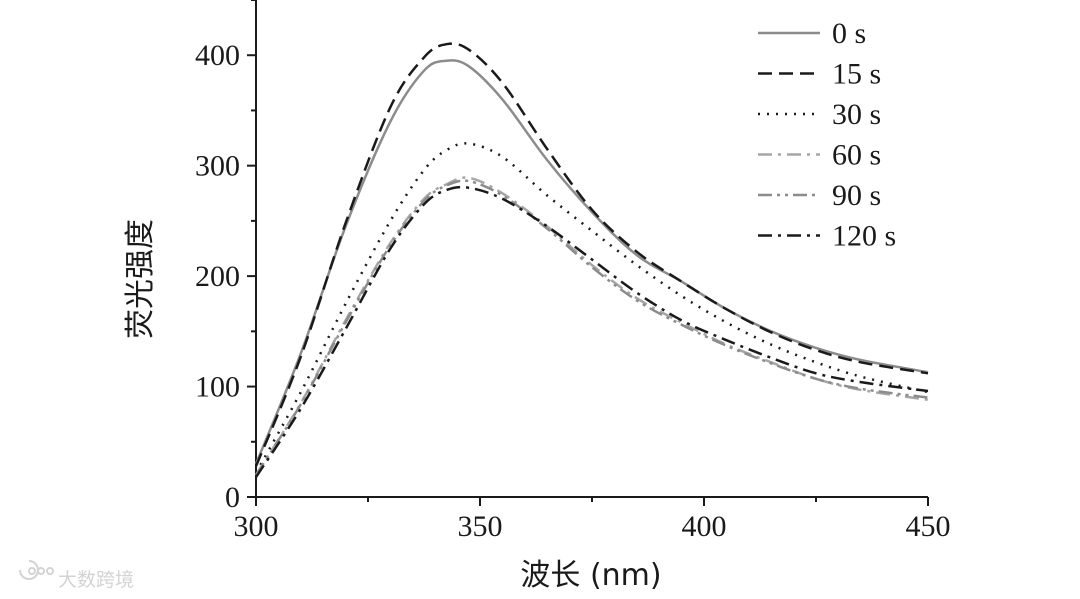  What do you see at coordinates (256, 526) in the screenshot?
I see `x-tick-label: 300` at bounding box center [256, 526].